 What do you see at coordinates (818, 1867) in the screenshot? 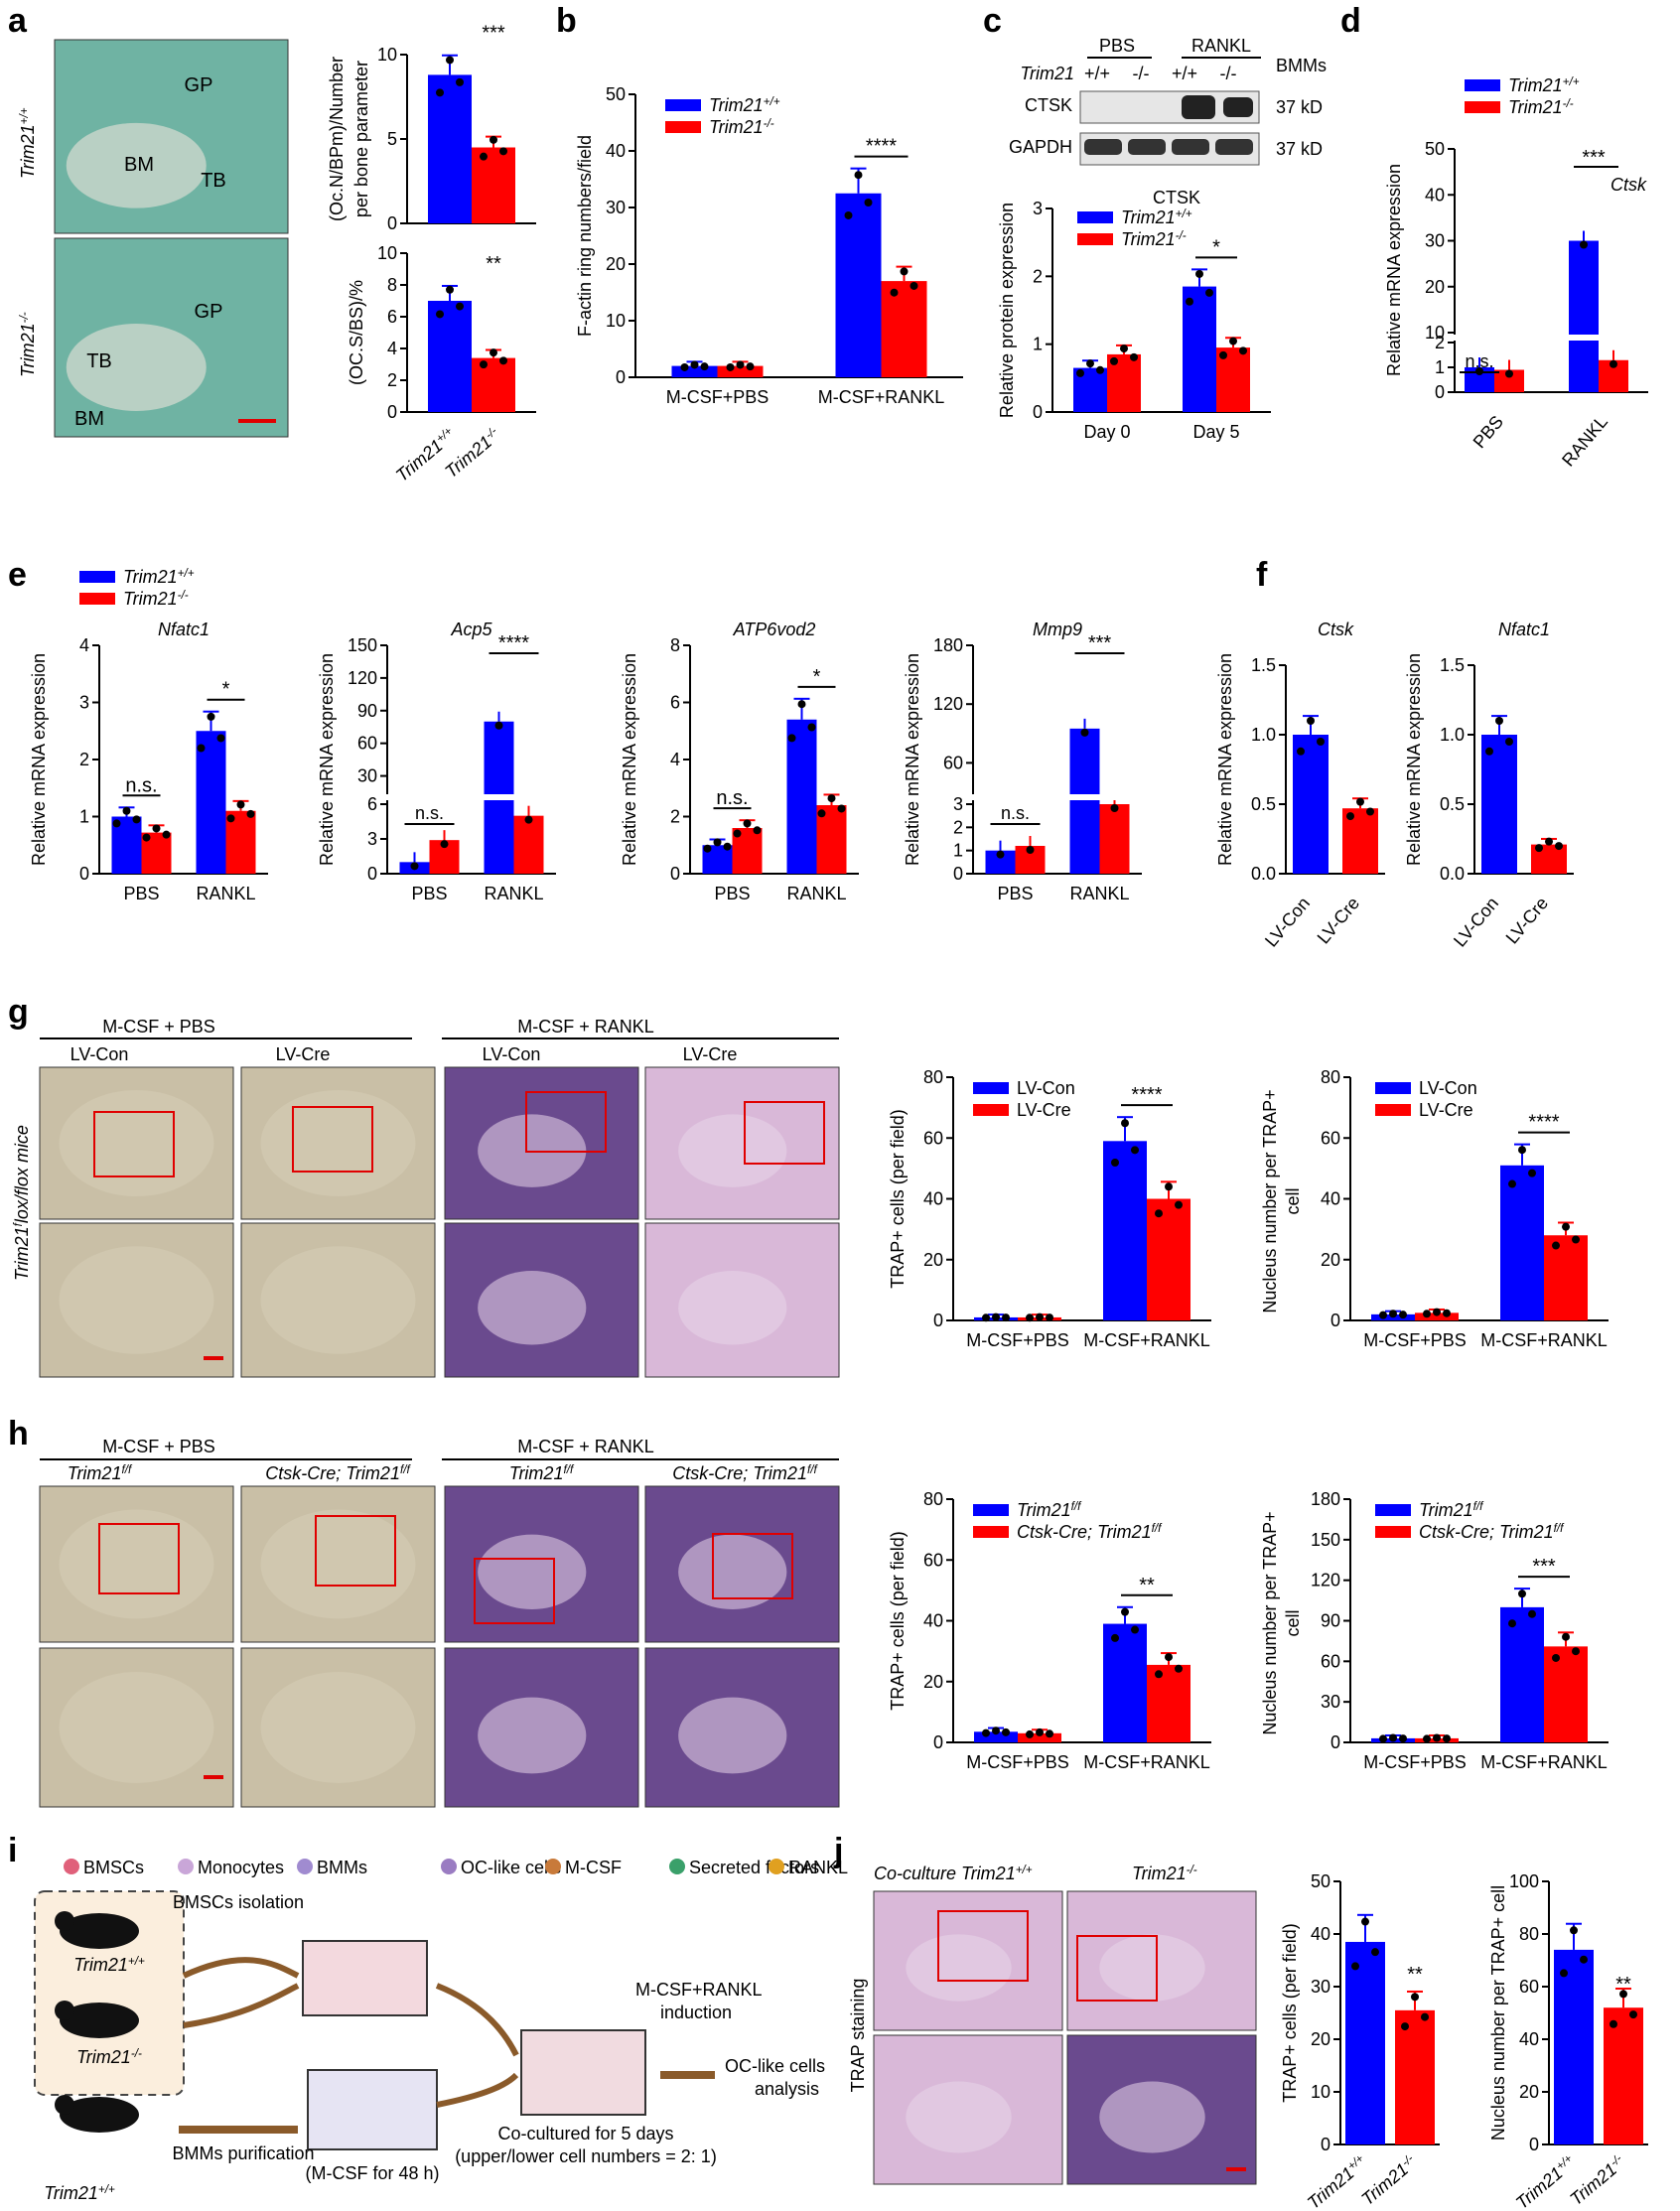
I see `i-legend-label: RANKL` at bounding box center [818, 1867].